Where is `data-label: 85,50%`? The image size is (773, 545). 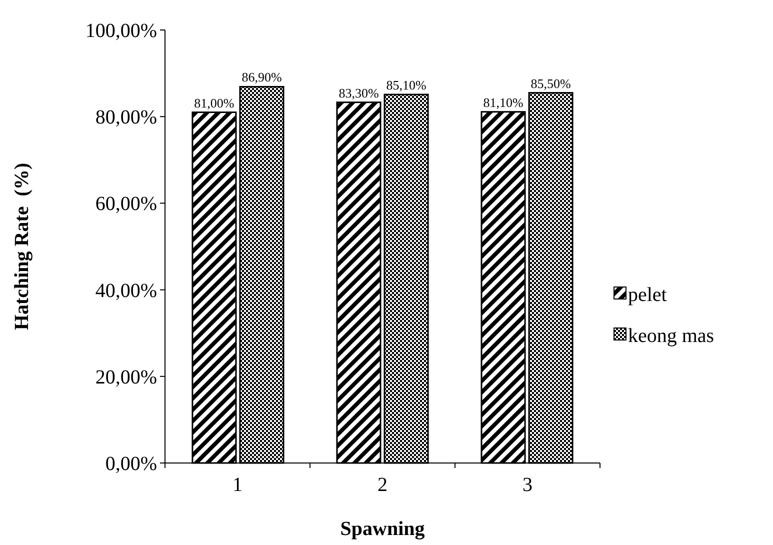
data-label: 85,50% is located at coordinates (550, 83).